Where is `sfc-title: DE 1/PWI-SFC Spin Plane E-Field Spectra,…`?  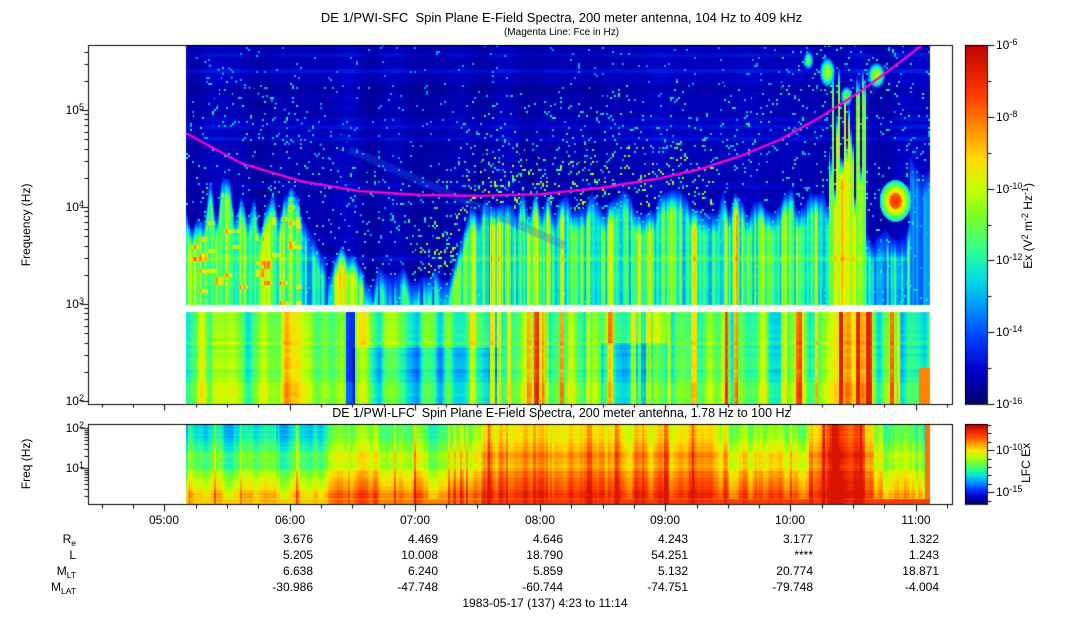 sfc-title: DE 1/PWI-SFC Spin Plane E-Field Spectra,… is located at coordinates (561, 17).